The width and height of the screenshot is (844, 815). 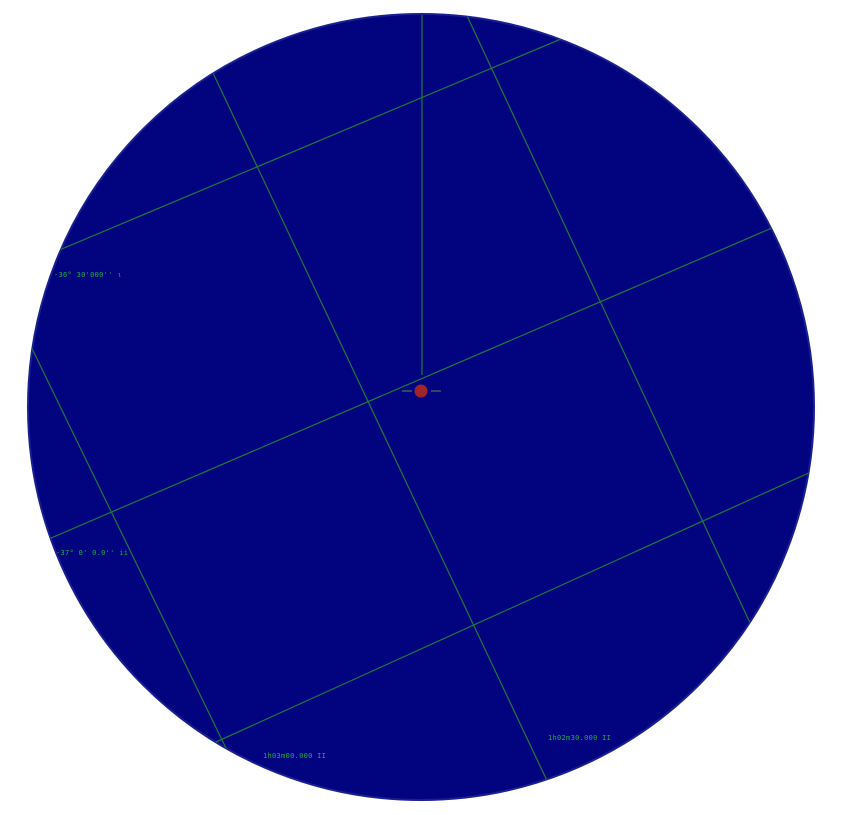 What do you see at coordinates (579, 738) in the screenshot?
I see `ra-label-right: 1h02m30.000 II` at bounding box center [579, 738].